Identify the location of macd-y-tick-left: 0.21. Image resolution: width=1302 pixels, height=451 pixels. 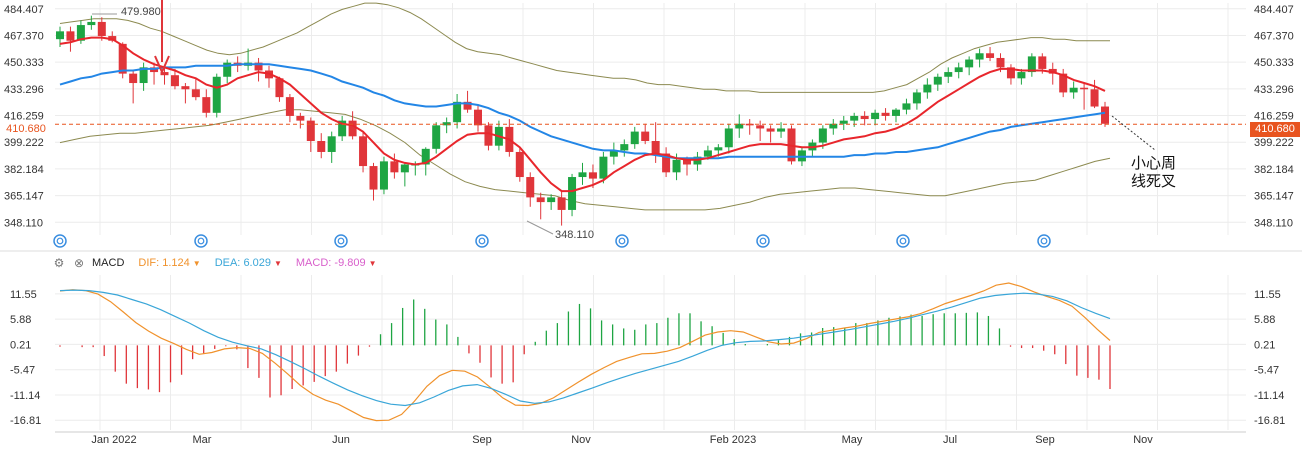
(20, 345).